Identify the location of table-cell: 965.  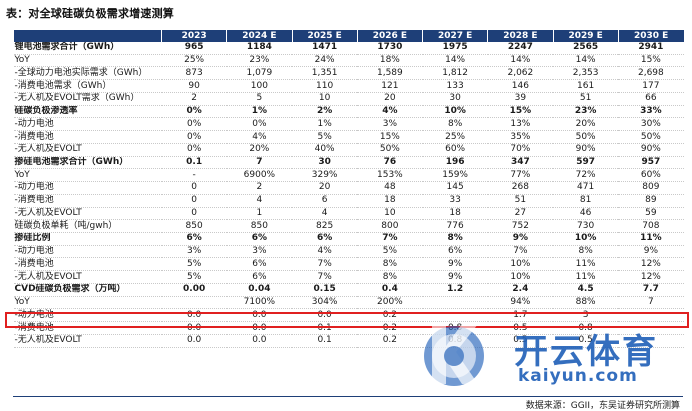
(194, 48).